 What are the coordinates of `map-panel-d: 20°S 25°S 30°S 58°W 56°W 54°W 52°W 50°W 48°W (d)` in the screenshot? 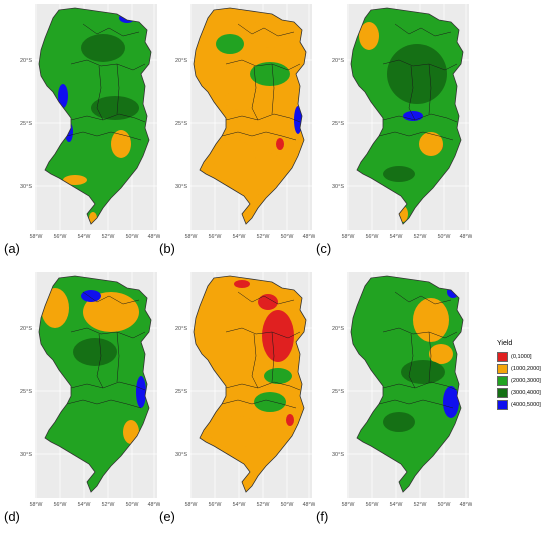 It's located at (80, 399).